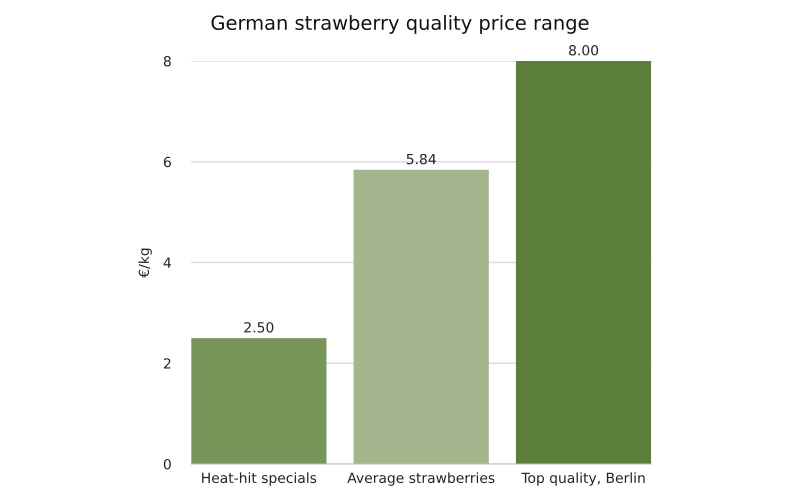  Describe the element at coordinates (583, 479) in the screenshot. I see `x-tick-label: Top quality, Berlin` at that location.